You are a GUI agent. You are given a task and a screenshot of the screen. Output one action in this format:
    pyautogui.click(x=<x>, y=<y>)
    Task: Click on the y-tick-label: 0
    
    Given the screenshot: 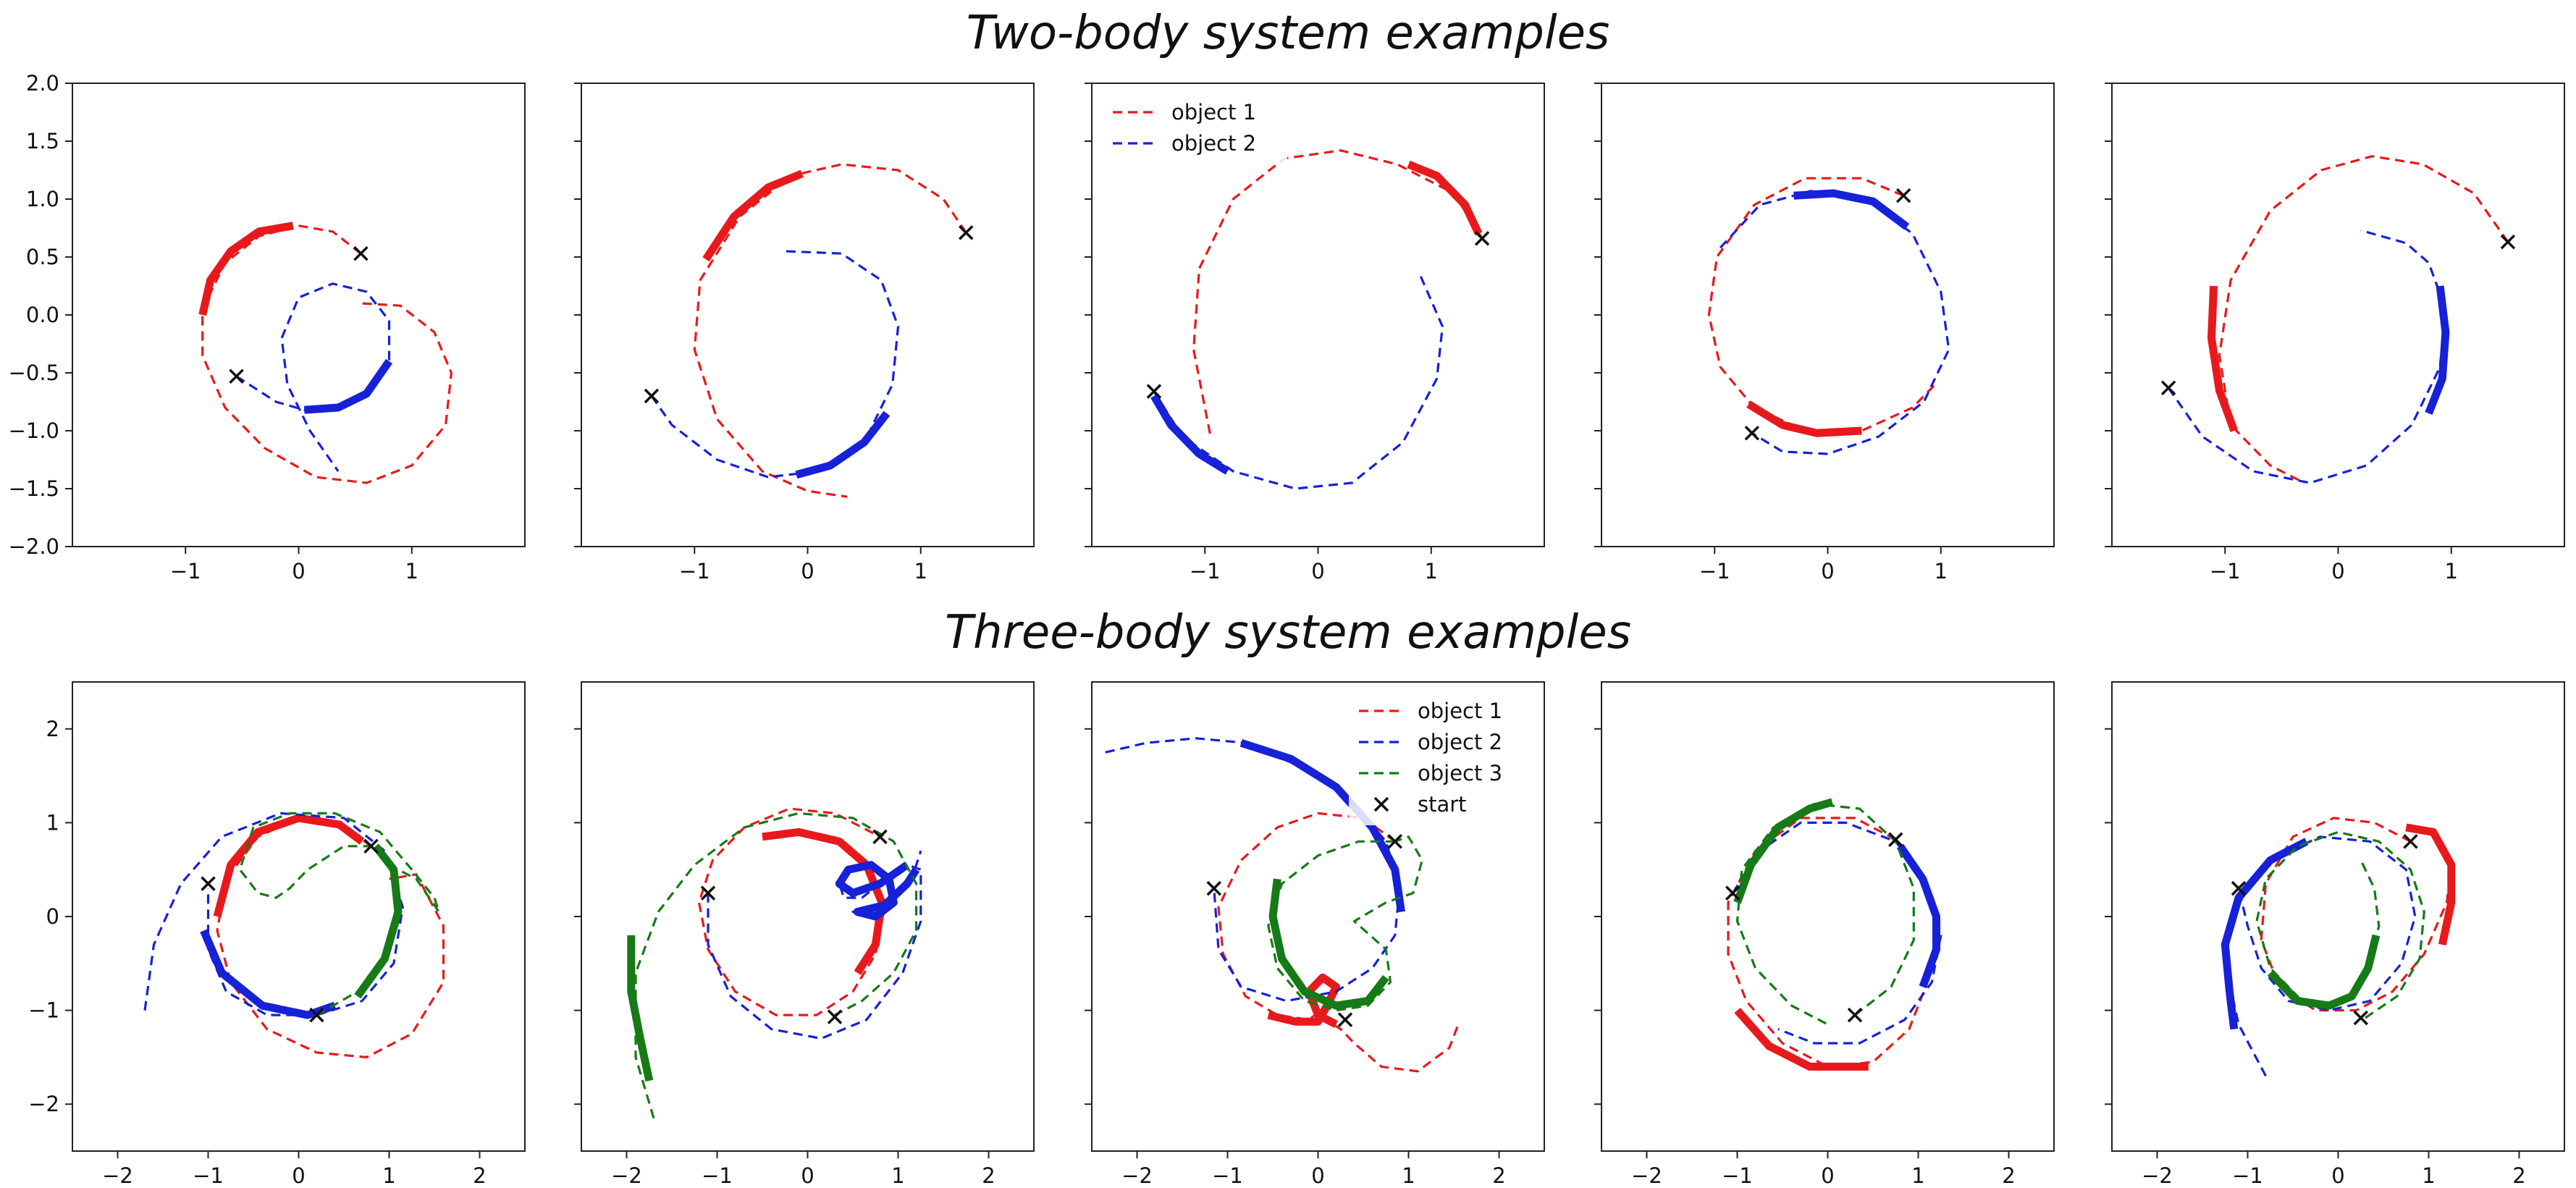 What is the action you would take?
    pyautogui.click(x=52, y=916)
    